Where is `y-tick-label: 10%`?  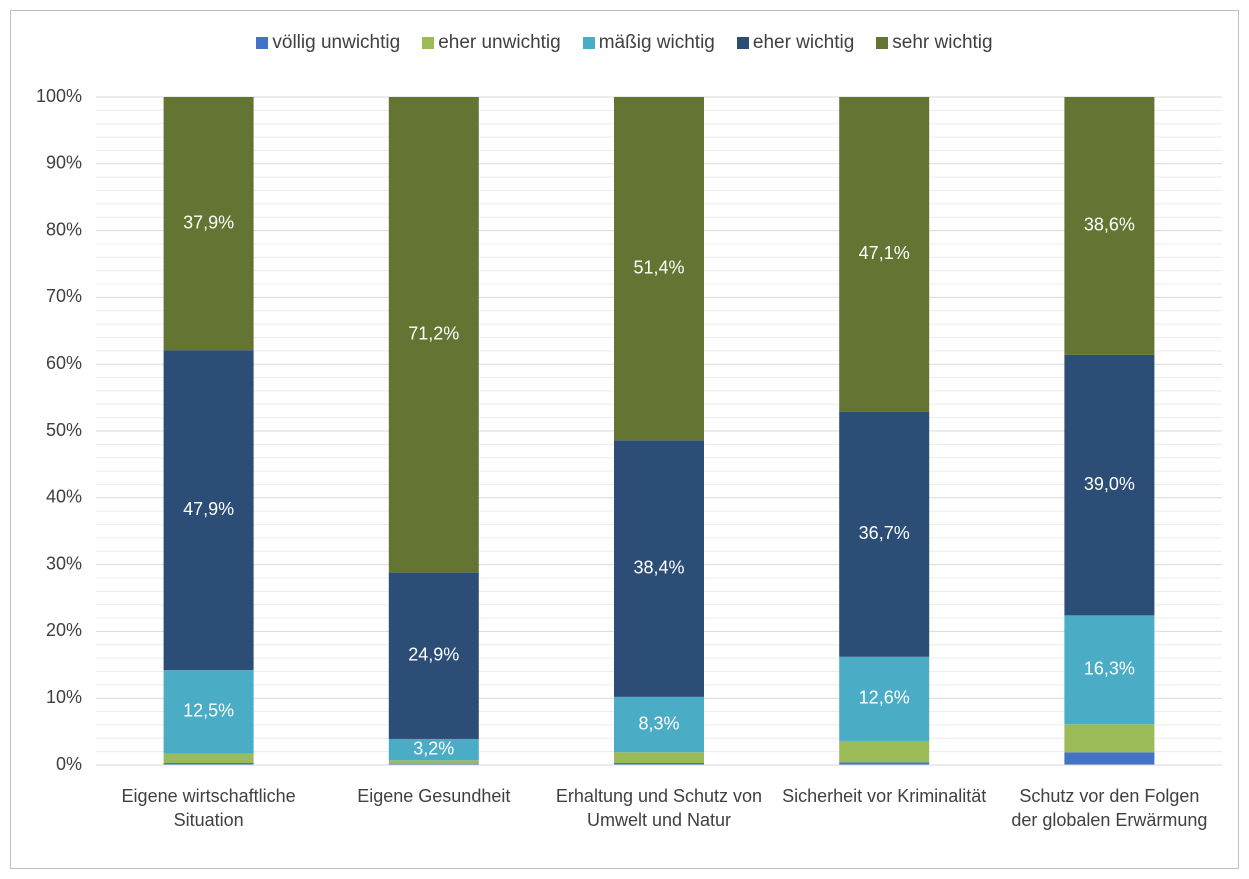 y-tick-label: 10% is located at coordinates (64, 697).